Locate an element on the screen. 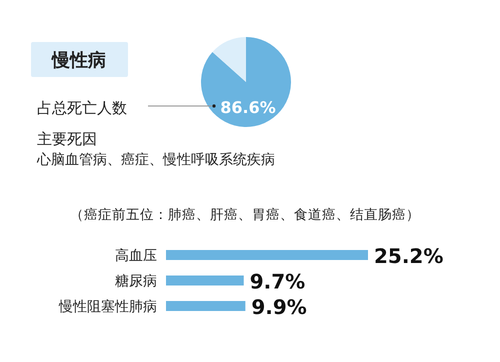  data-label: 9.7% is located at coordinates (278, 282).